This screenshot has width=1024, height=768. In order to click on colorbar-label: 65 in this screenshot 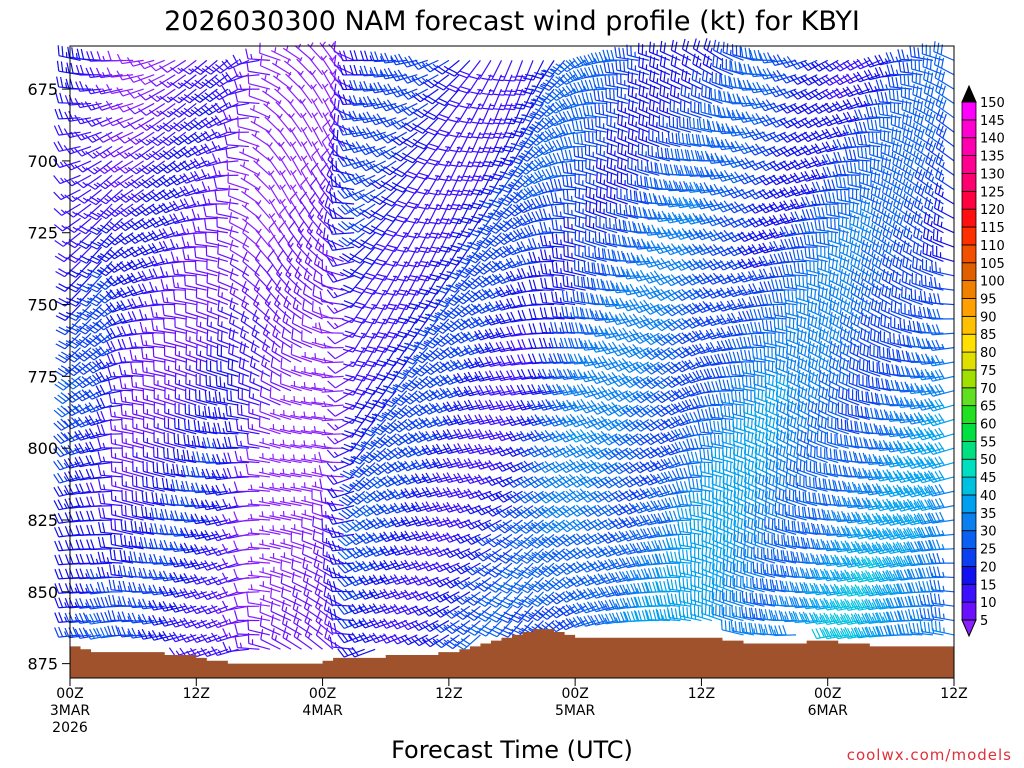, I will do `click(988, 407)`.